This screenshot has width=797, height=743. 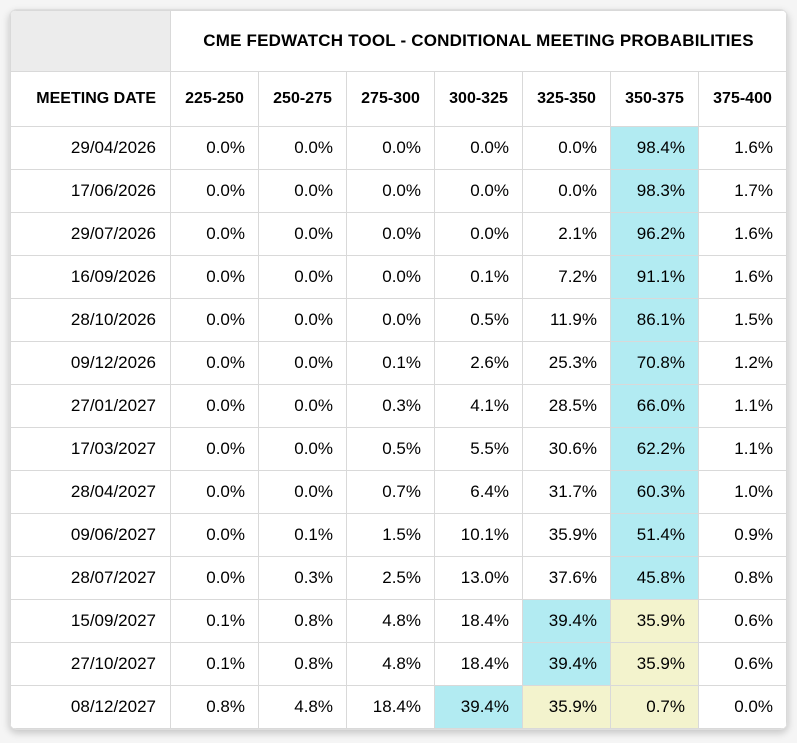 I want to click on probability-cell: 98.3%, so click(x=654, y=191).